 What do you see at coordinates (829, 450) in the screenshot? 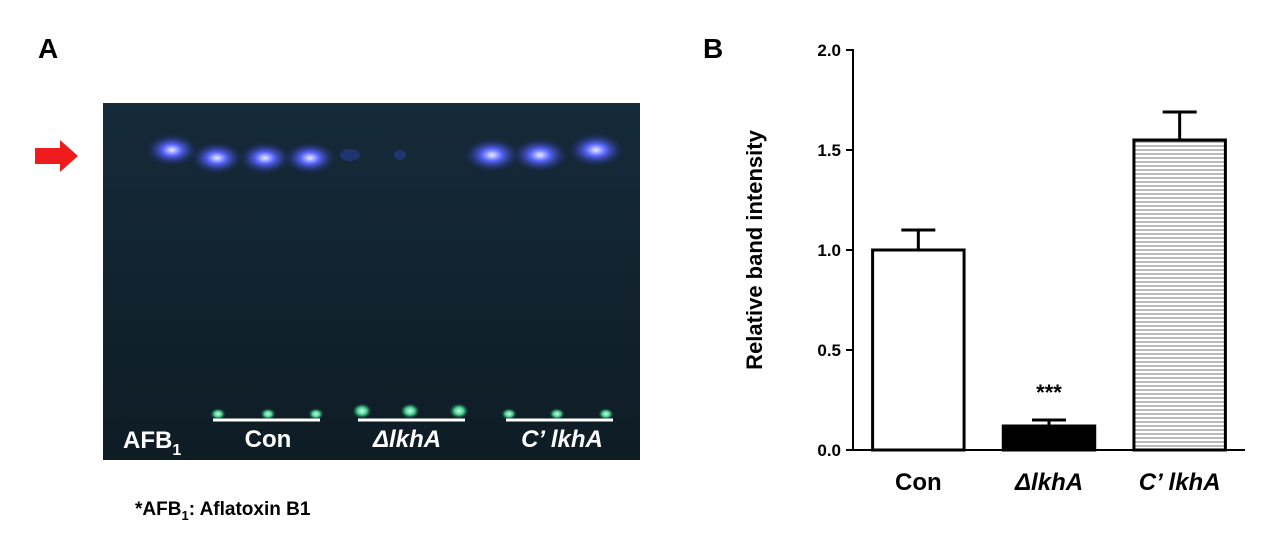
I see `y-tick-label: 0.0` at bounding box center [829, 450].